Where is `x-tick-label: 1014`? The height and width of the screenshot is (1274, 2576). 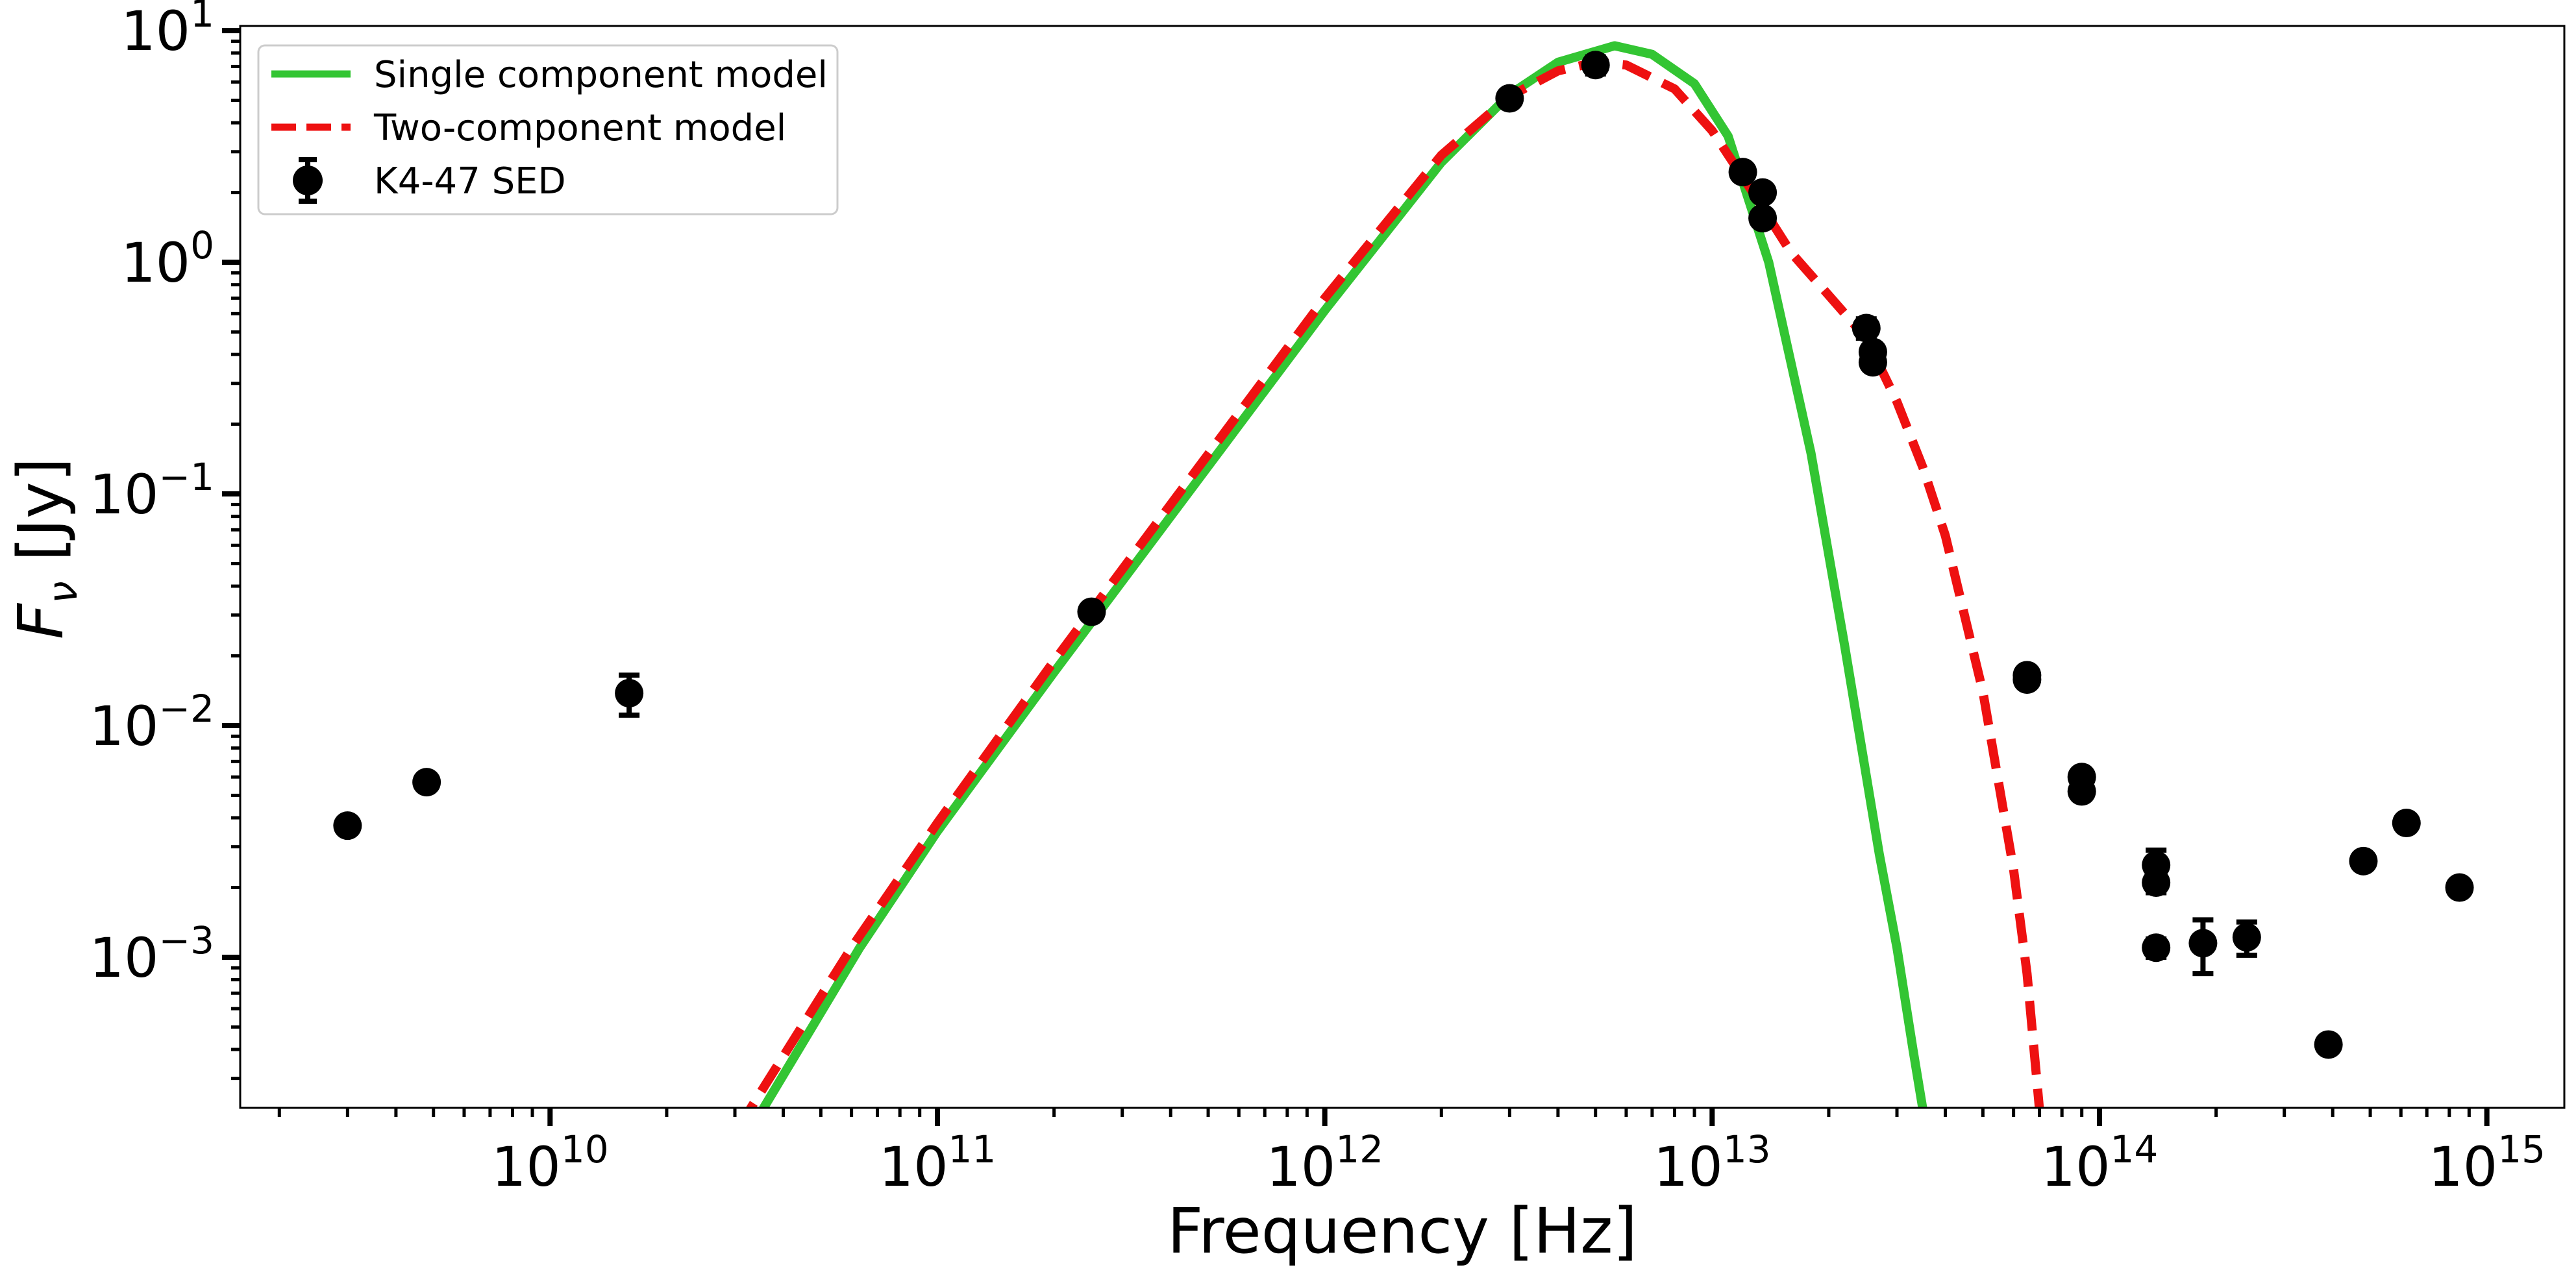 x-tick-label: 1014 is located at coordinates (2100, 1163).